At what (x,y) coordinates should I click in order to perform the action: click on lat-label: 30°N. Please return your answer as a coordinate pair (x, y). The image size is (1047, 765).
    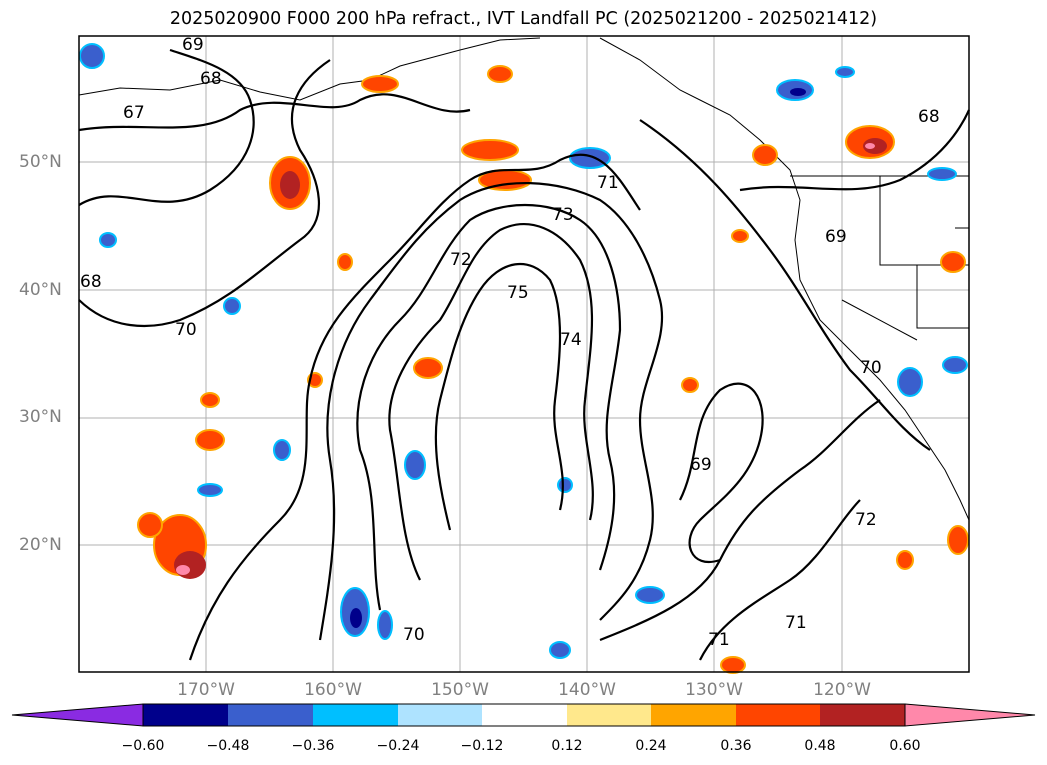
    Looking at the image, I should click on (40, 417).